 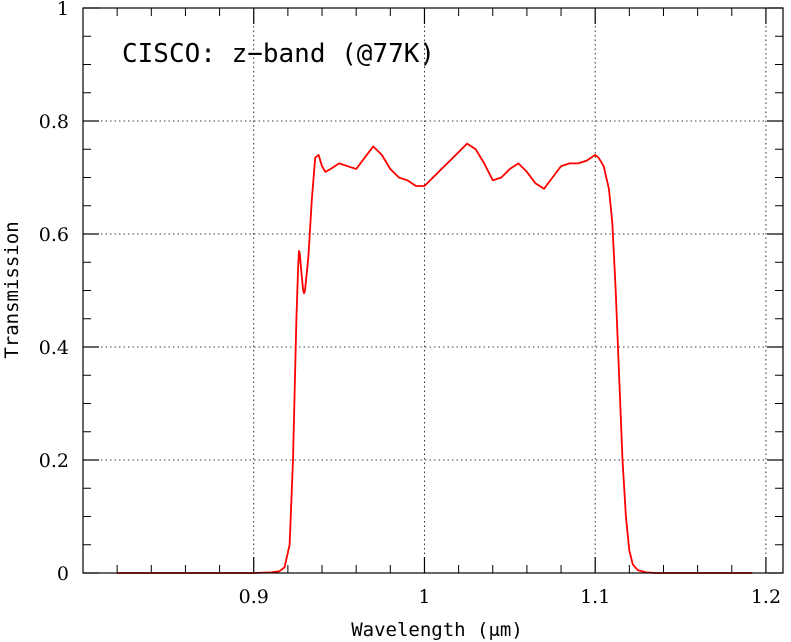 I want to click on chart-title: CISCO: z−band (@77K), so click(x=278, y=54).